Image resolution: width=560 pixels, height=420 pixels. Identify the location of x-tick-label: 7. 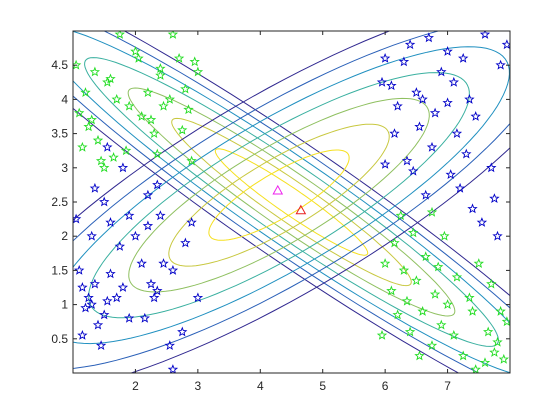
(447, 386).